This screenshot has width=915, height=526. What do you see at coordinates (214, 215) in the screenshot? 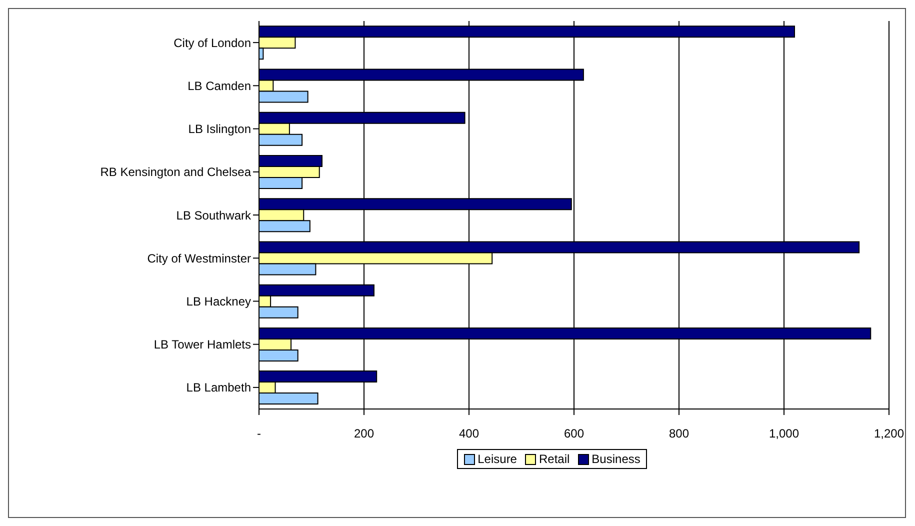
I see `y-tick-label: LB Southwark` at bounding box center [214, 215].